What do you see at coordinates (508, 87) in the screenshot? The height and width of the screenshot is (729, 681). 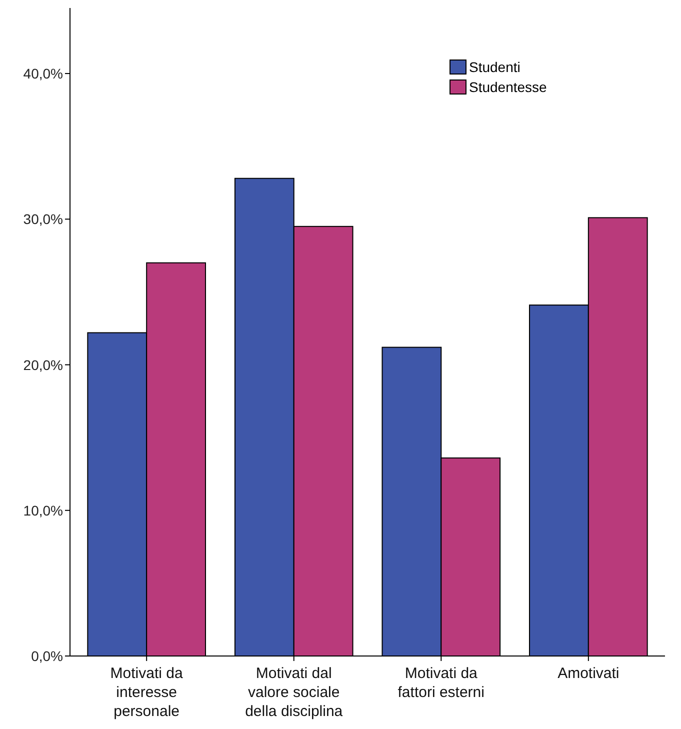 I see `legend-label: Studentesse` at bounding box center [508, 87].